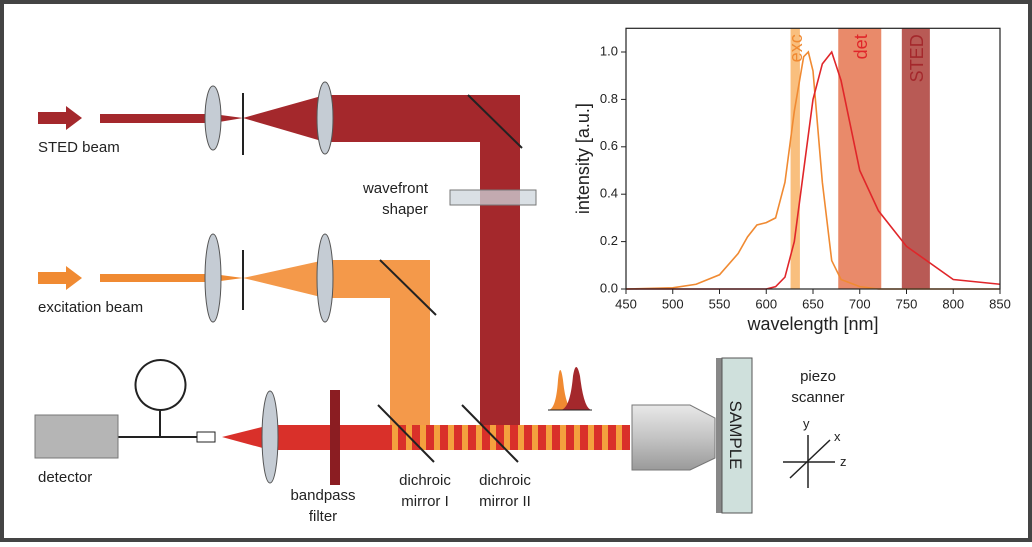  I want to click on mirror-label: mirror II, so click(505, 501).